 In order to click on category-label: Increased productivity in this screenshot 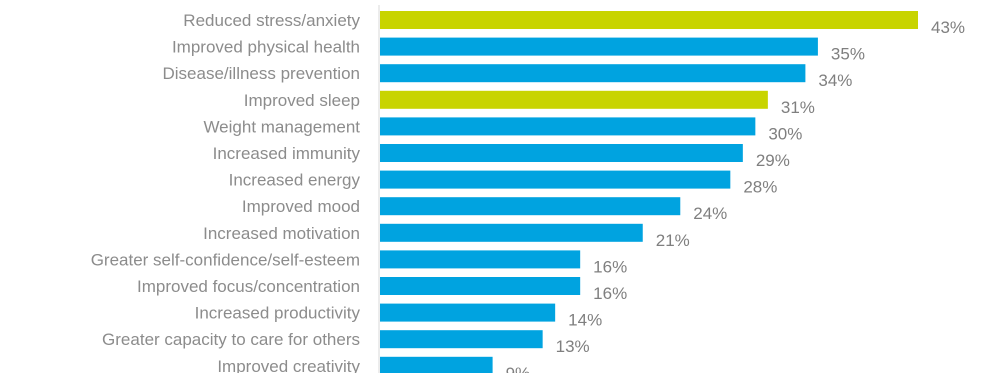, I will do `click(278, 313)`.